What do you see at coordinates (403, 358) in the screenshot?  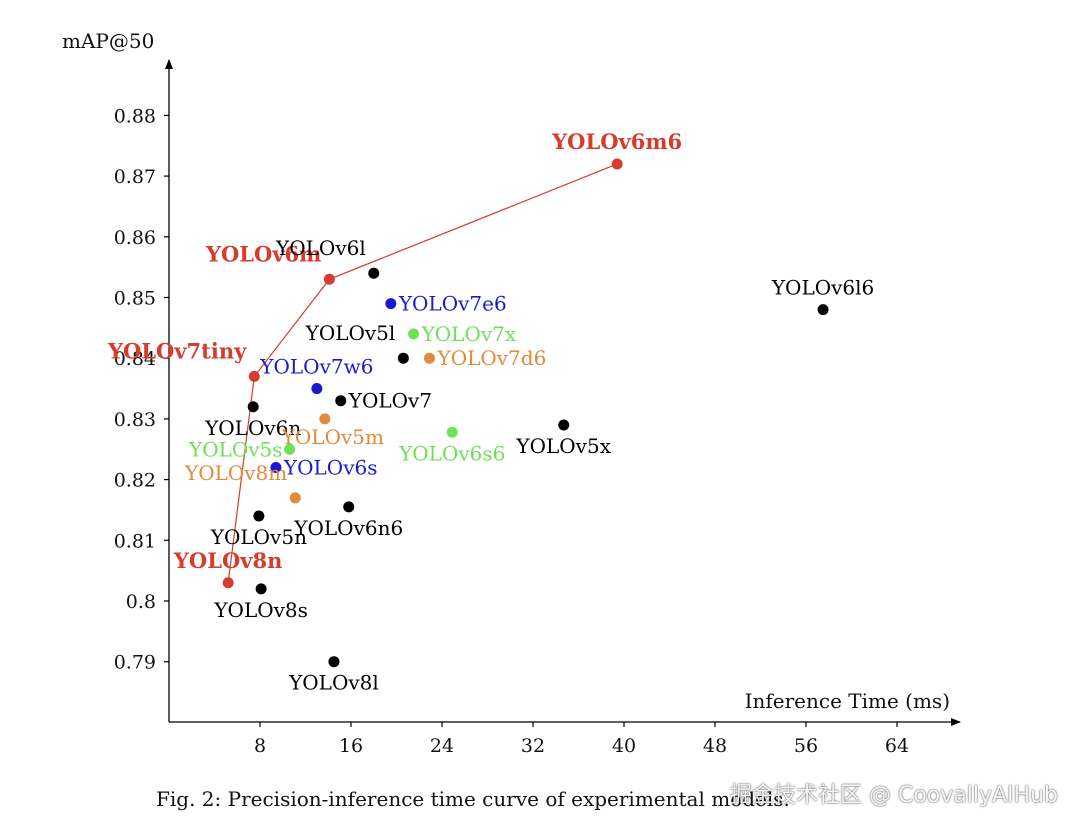 I see `point-yolov5l` at bounding box center [403, 358].